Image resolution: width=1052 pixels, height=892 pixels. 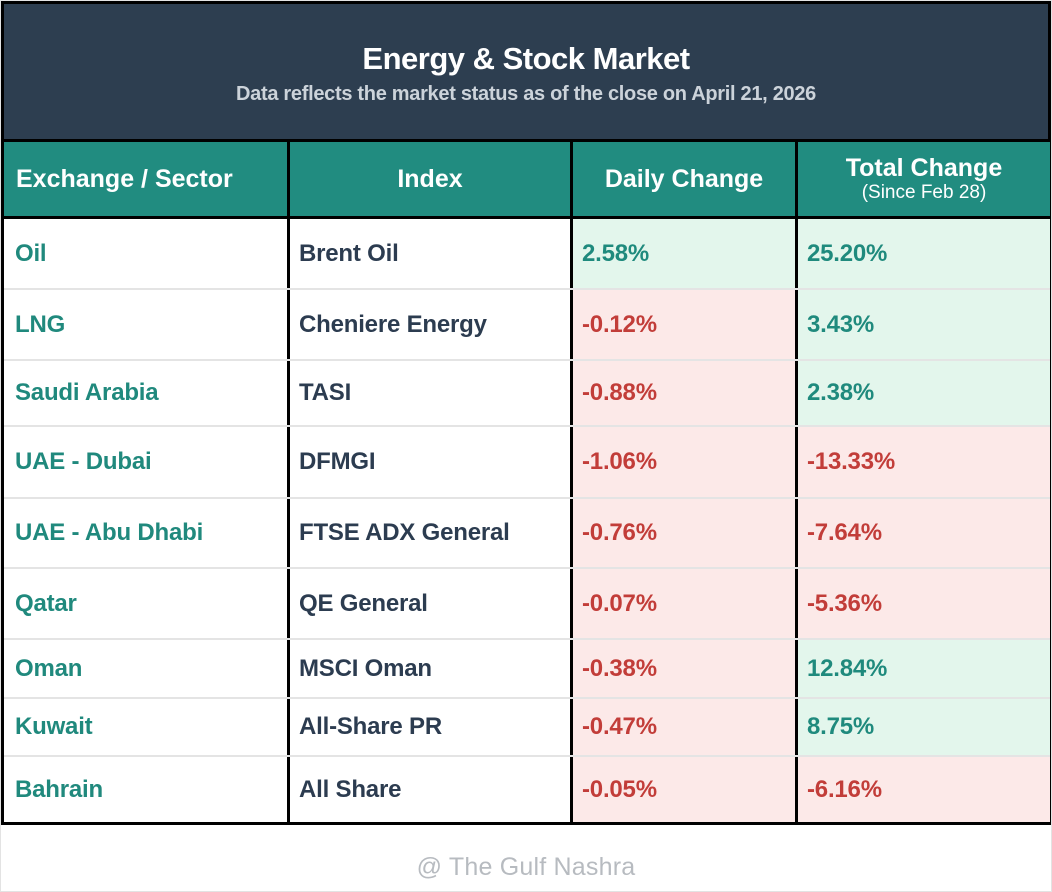 I want to click on total-change-cell: 25.20%, so click(x=924, y=253).